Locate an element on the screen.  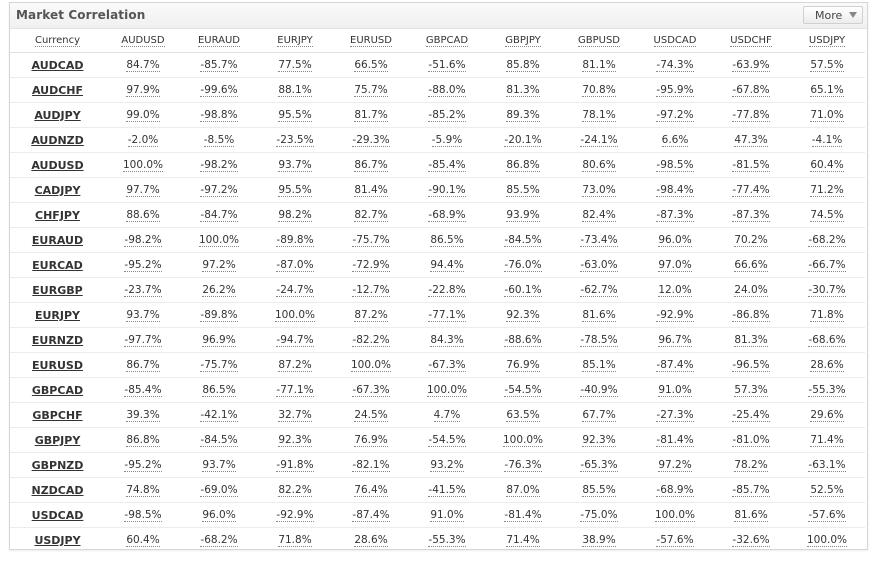
correlation-value: 52.5% is located at coordinates (827, 490).